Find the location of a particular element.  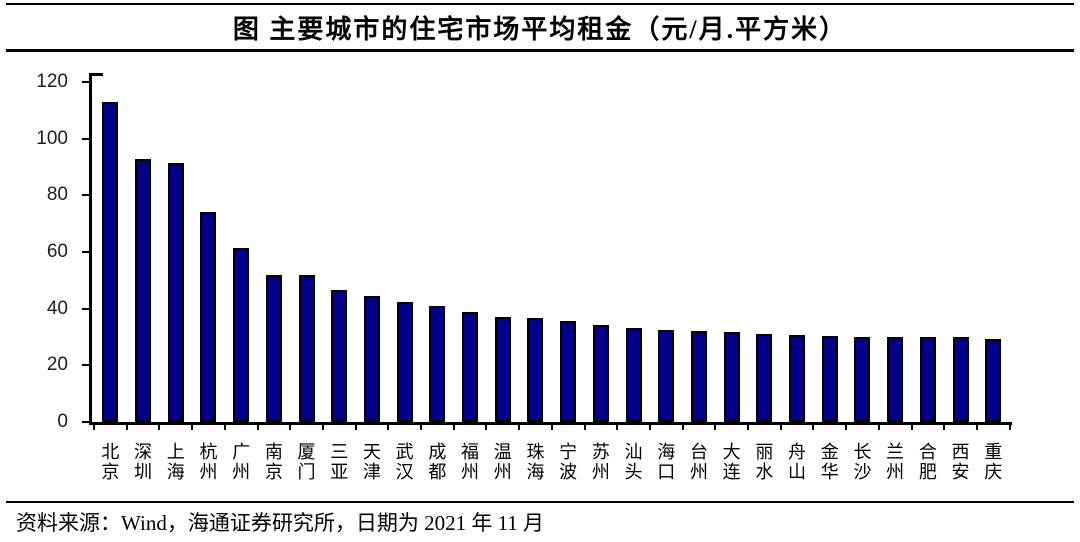

bar-label: 合 肥 is located at coordinates (927, 462).